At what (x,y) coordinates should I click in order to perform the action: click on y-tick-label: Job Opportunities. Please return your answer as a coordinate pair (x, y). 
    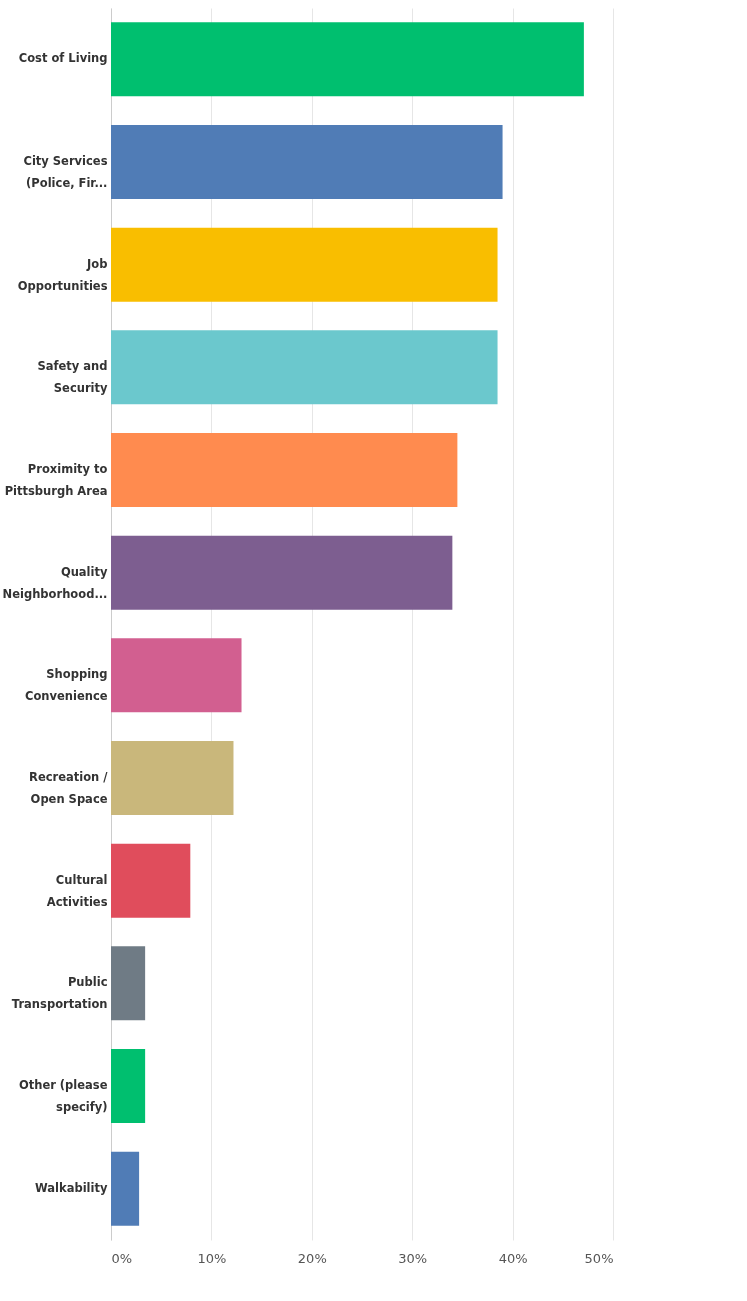
    Looking at the image, I should click on (62, 274).